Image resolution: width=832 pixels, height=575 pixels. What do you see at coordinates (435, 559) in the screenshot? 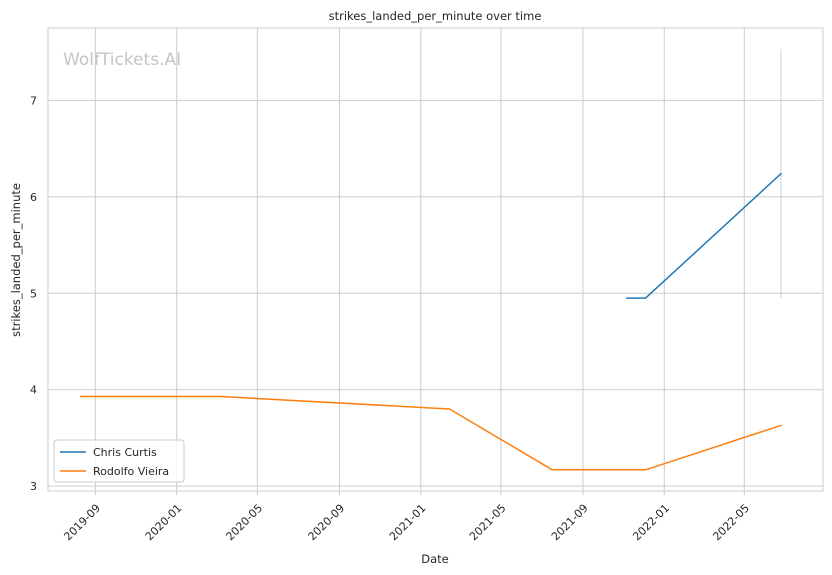
I see `x-axis-title: Date` at bounding box center [435, 559].